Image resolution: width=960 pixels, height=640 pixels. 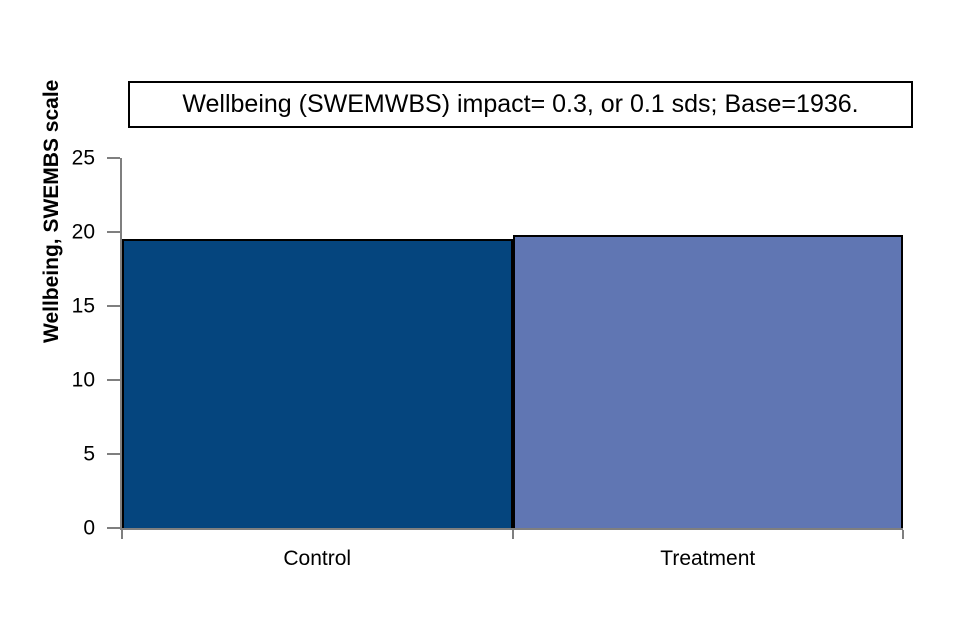 What do you see at coordinates (83, 306) in the screenshot?
I see `y-axis-tick-label: 15` at bounding box center [83, 306].